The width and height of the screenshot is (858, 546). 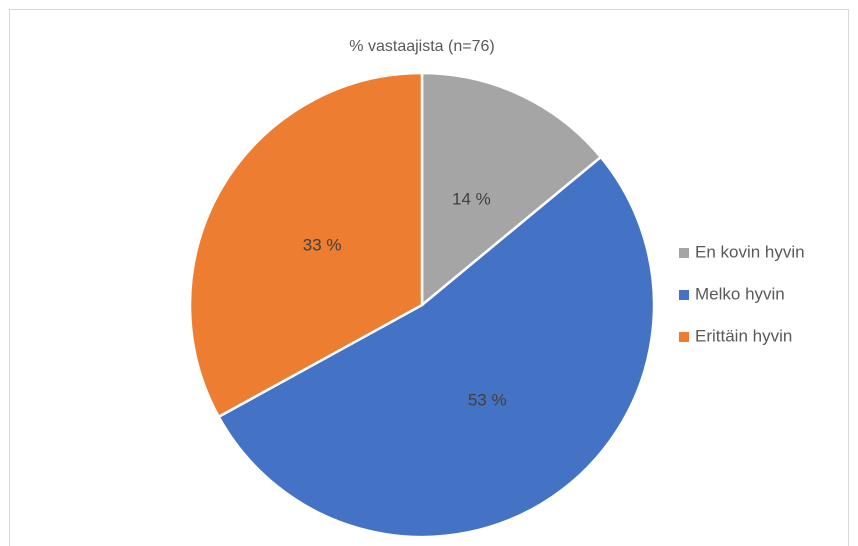 I want to click on pie-slice, so click(x=511, y=189).